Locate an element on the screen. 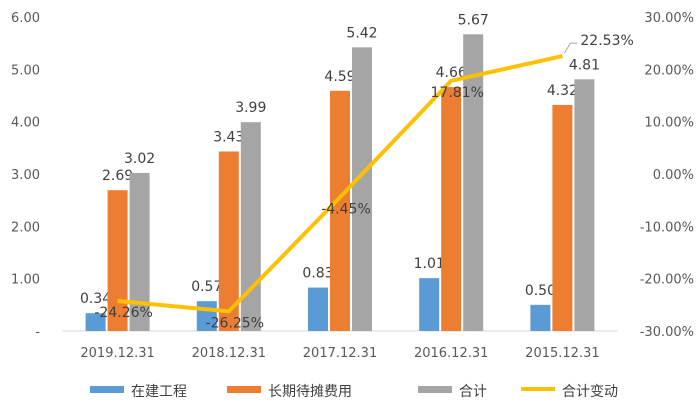 This screenshot has width=700, height=418. y-right-tick-label: 0.00% is located at coordinates (673, 175).